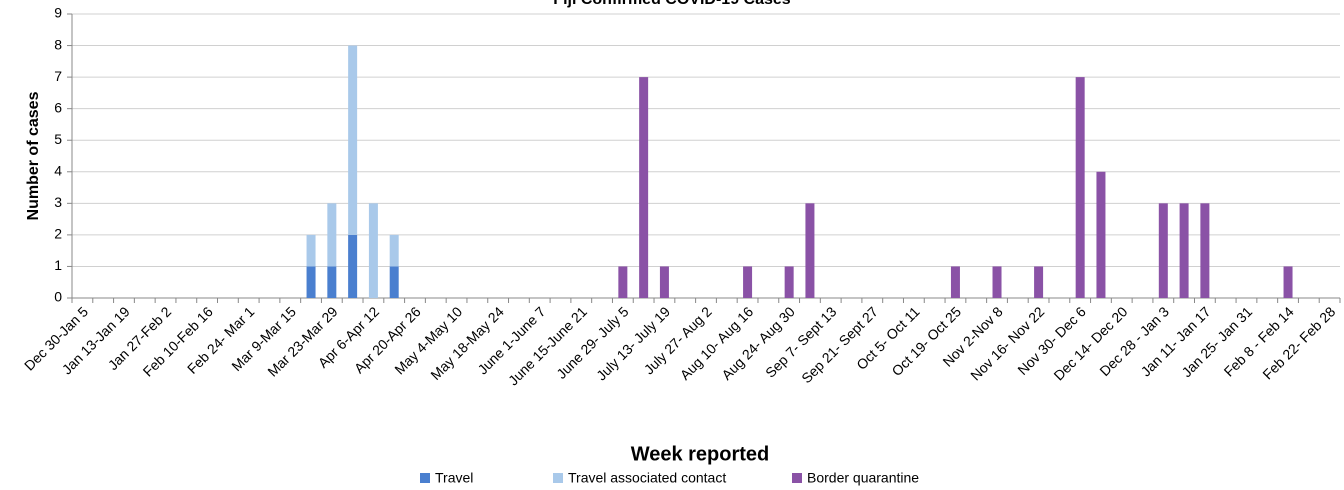 Image resolution: width=1344 pixels, height=490 pixels. I want to click on legend-label: Travel, so click(454, 478).